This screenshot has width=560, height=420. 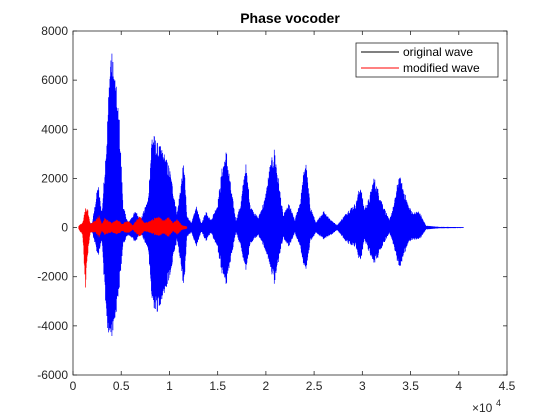 What do you see at coordinates (458, 386) in the screenshot?
I see `x-tick-label: 4` at bounding box center [458, 386].